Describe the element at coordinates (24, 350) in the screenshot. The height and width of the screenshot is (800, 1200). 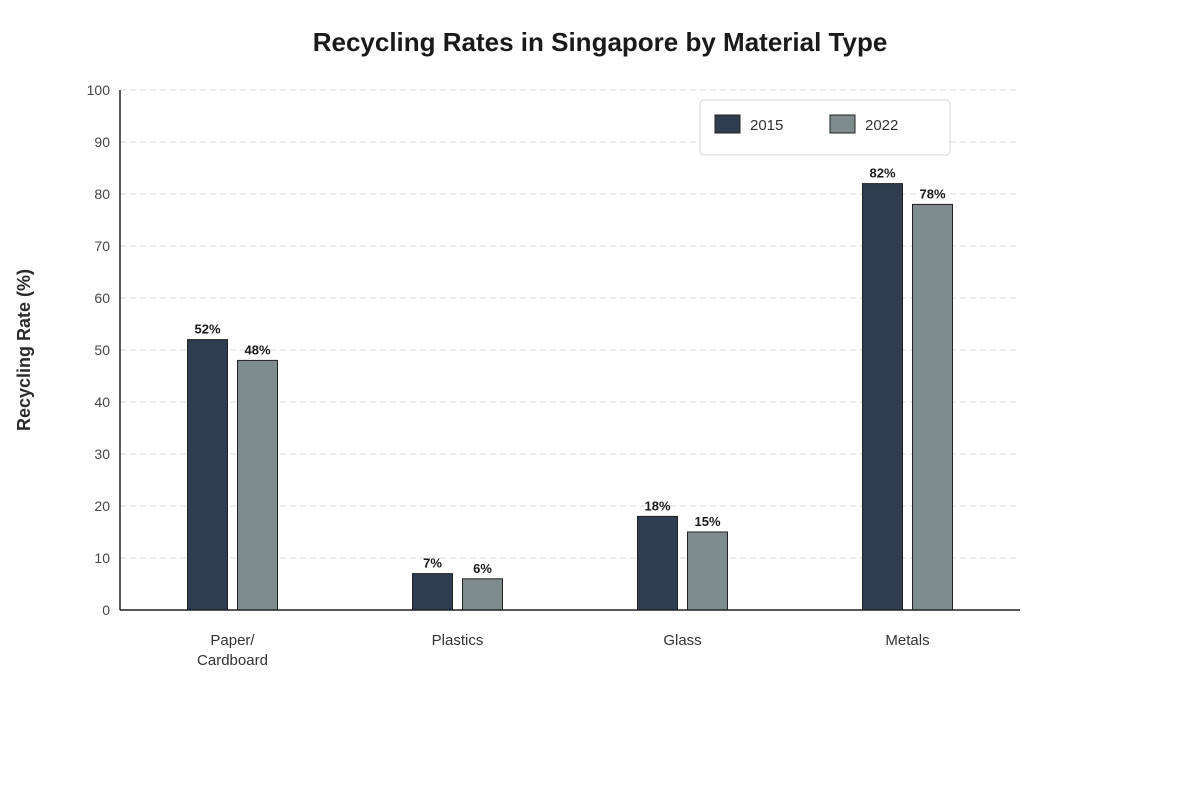
I see `y-axis-label: Recycling Rate (%)` at that location.